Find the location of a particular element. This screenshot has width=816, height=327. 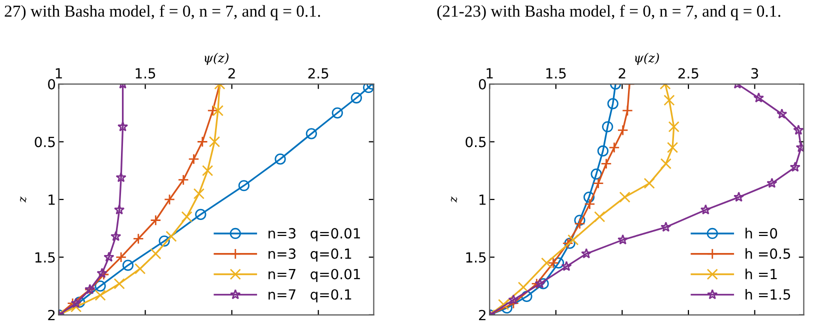

text: (21-23) with Basha model, f = 0, n = 7, and q = 0.1. is located at coordinates (608, 12).